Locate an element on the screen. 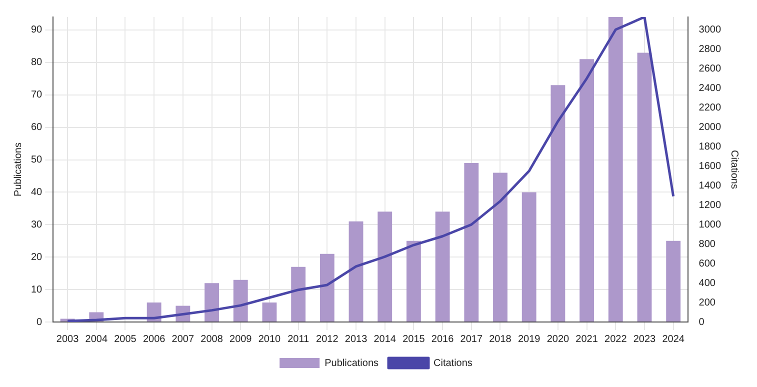 Image resolution: width=757 pixels, height=387 pixels. y2-tick-label: 200 is located at coordinates (707, 302).